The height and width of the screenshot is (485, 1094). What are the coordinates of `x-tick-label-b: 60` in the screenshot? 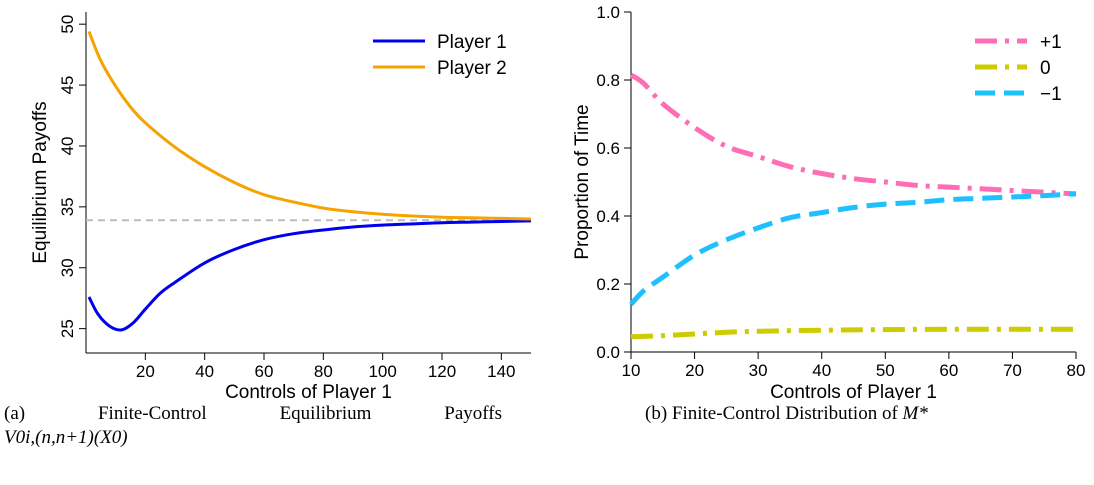 It's located at (948, 370).